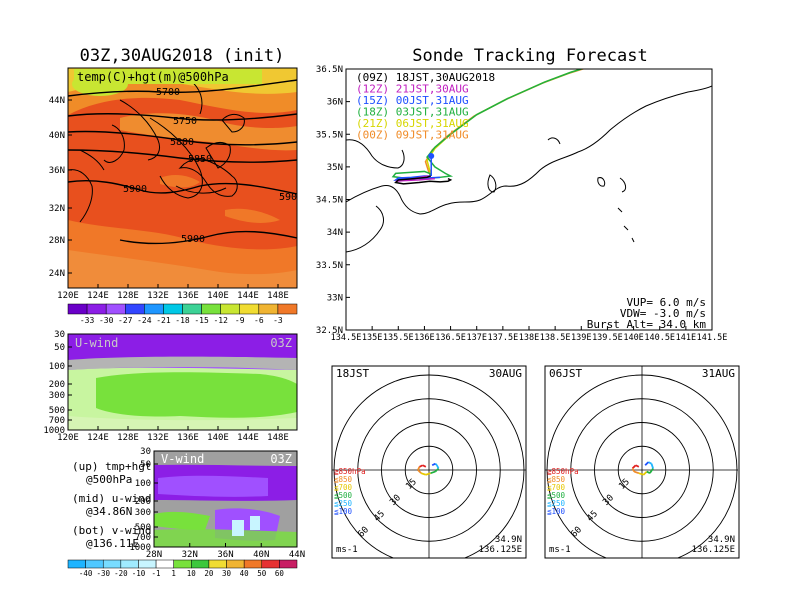 This screenshot has width=792, height=612. What do you see at coordinates (281, 343) in the screenshot?
I see `u-wind-time: 03Z` at bounding box center [281, 343].